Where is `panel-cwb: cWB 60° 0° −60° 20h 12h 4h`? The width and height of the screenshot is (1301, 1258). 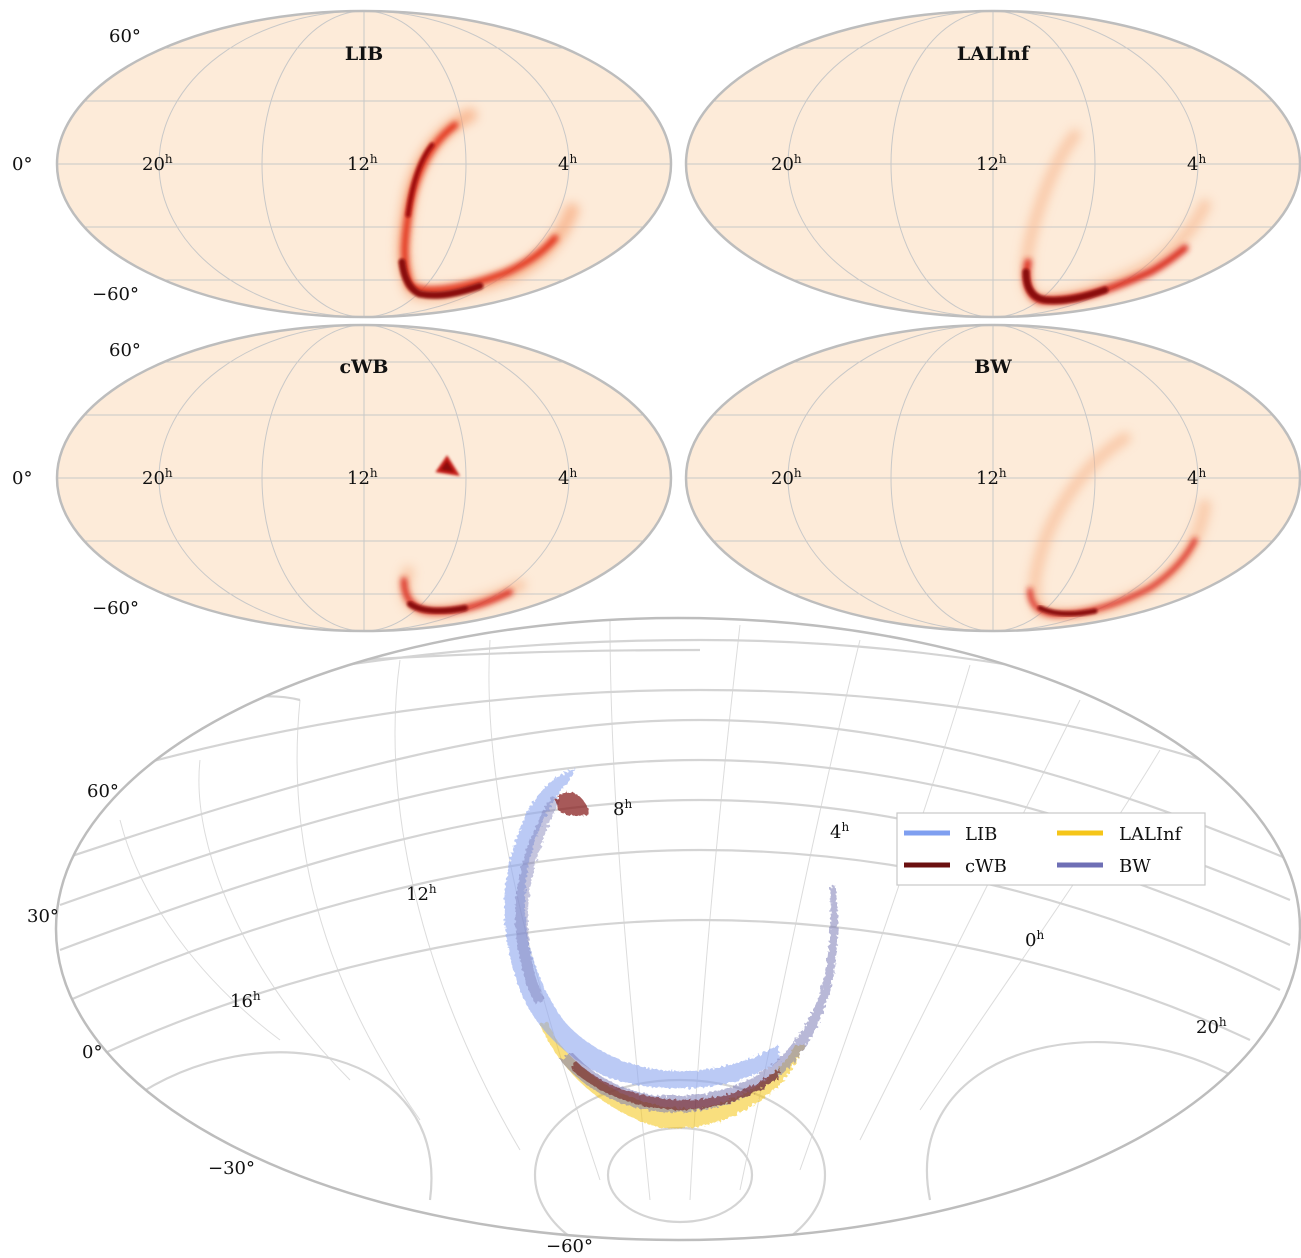
panel-cwb: cWB 60° 0° −60° 20h 12h 4h is located at coordinates (342, 478).